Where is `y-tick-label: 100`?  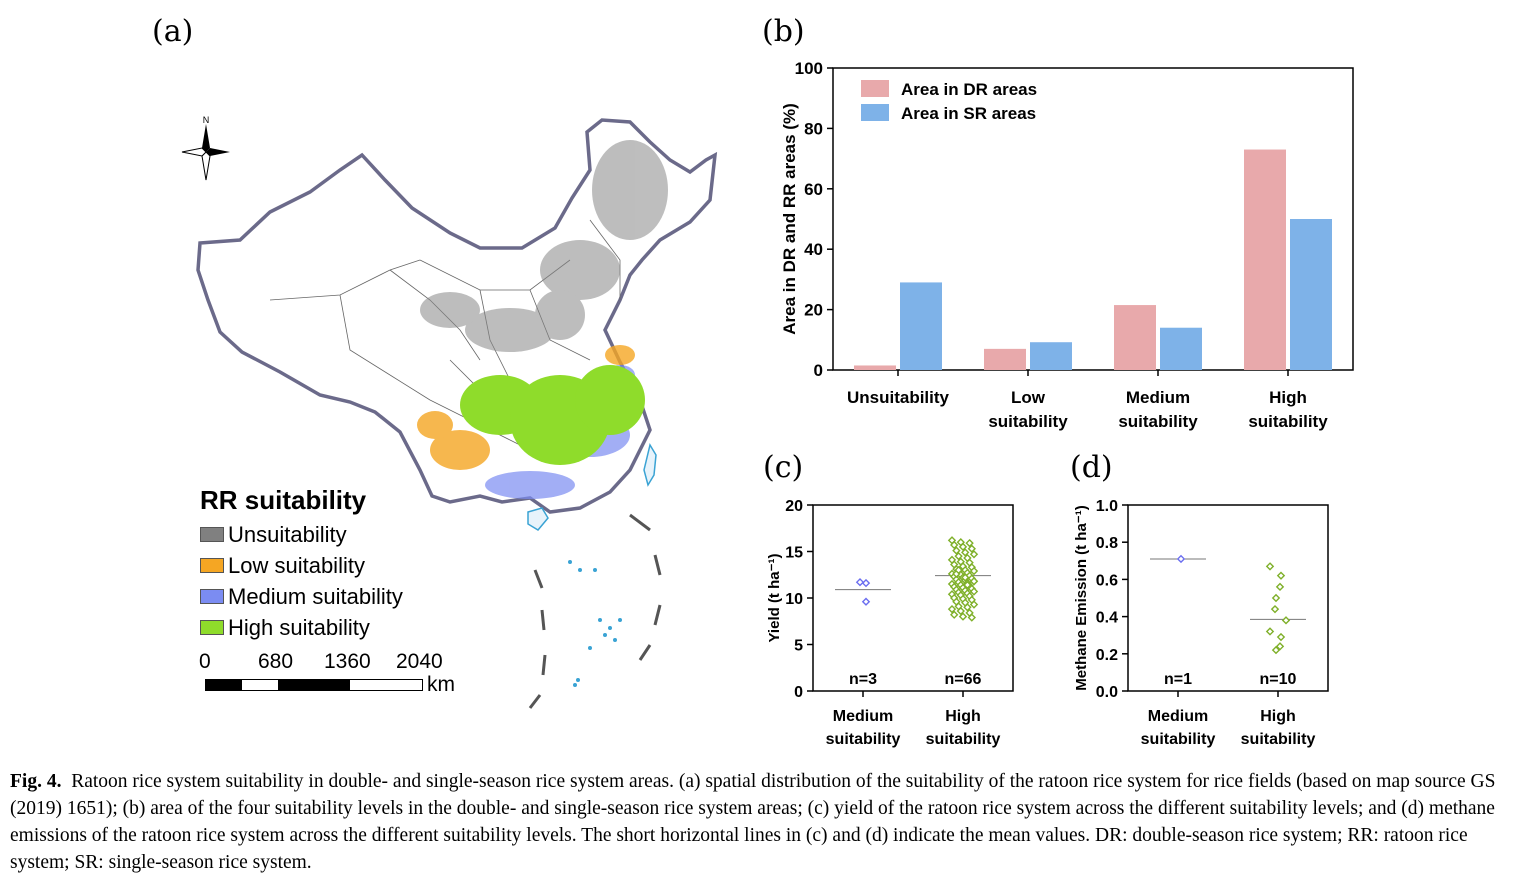
y-tick-label: 100 is located at coordinates (809, 68).